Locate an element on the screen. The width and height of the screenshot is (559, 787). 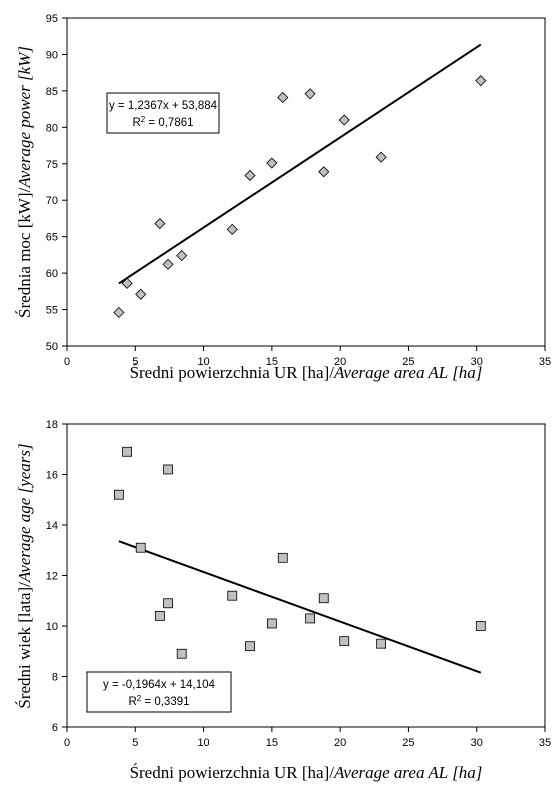
y-axis-title: Średni wiek [lata]/Average age [years] is located at coordinates (24, 575).